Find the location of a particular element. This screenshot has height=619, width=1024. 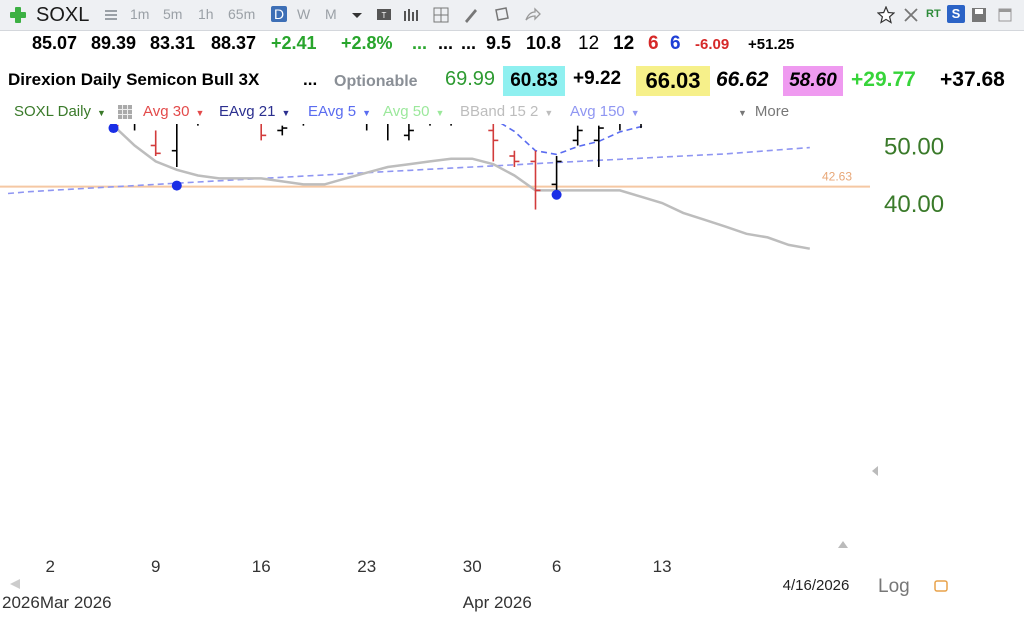

timeframe-w: W is located at coordinates (304, 14).